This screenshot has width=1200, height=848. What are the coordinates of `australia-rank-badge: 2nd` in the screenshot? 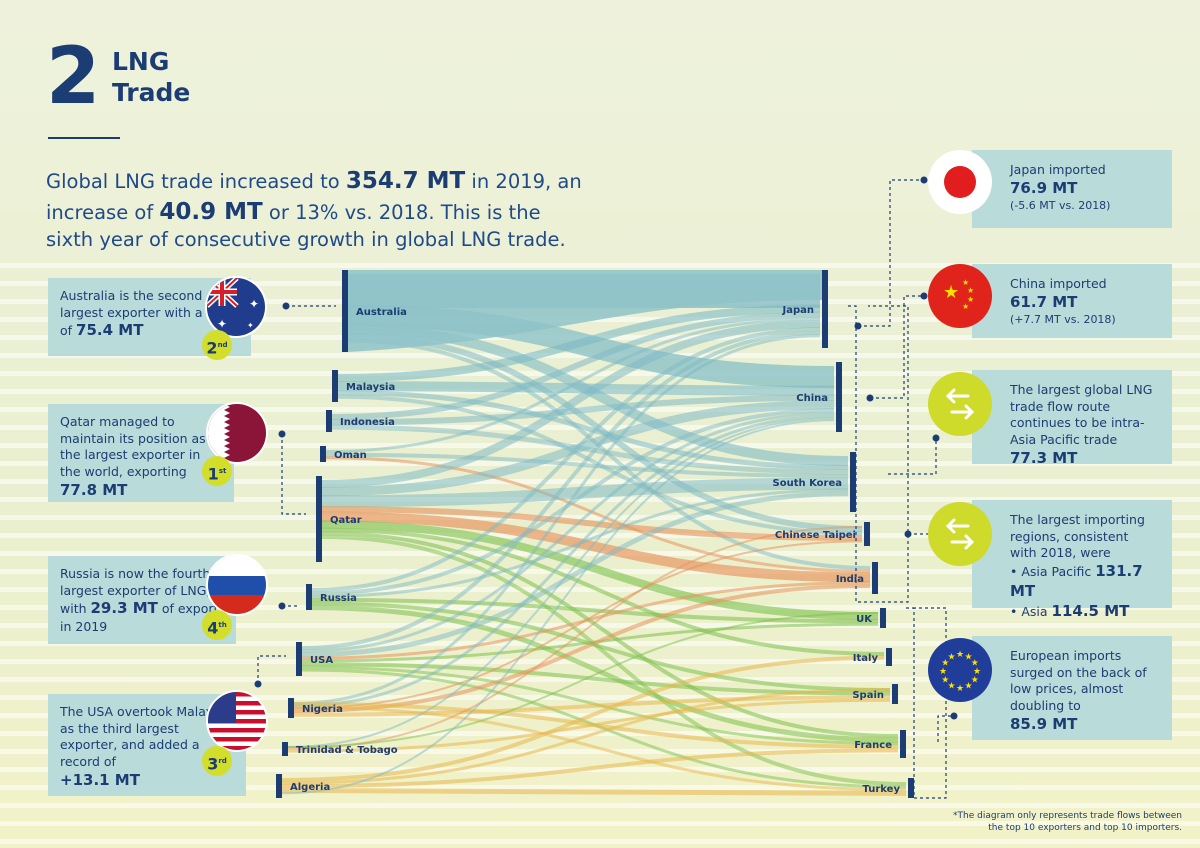 It's located at (217, 345).